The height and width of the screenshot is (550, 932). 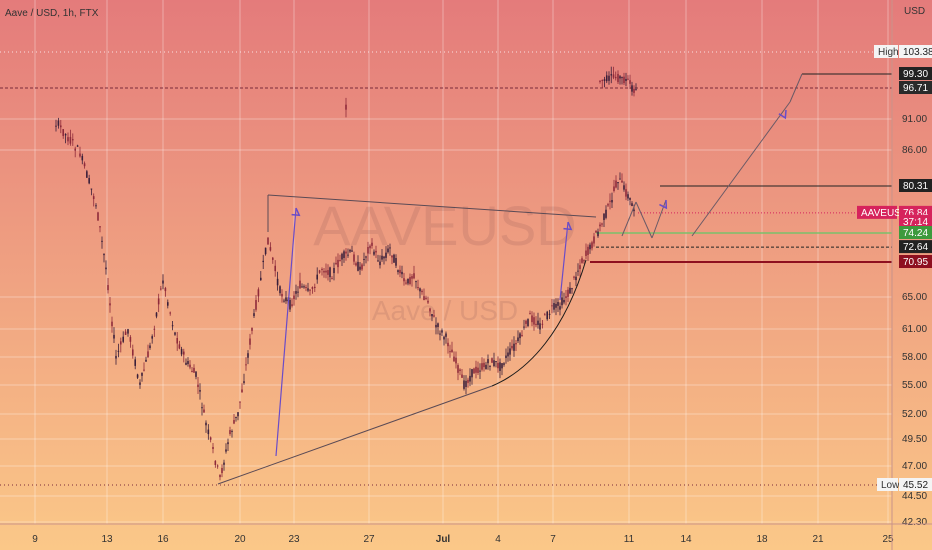 What do you see at coordinates (432, 206) in the screenshot?
I see `triangle-upper-trendline` at bounding box center [432, 206].